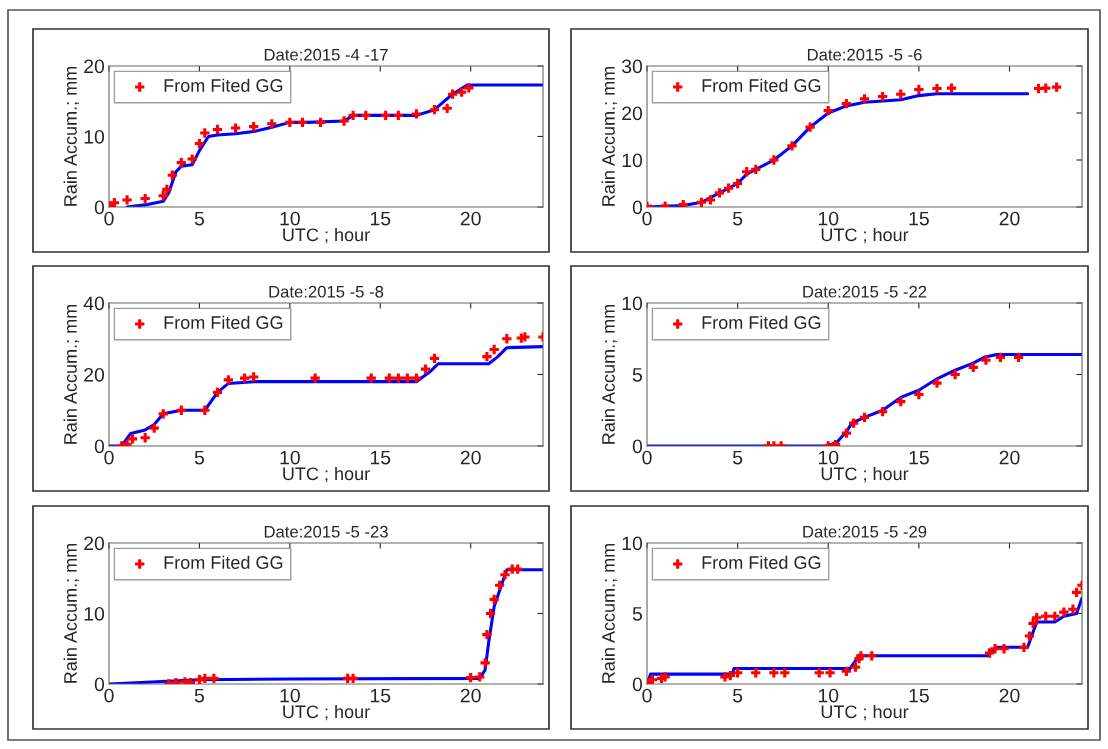  What do you see at coordinates (326, 54) in the screenshot?
I see `chart-title: Date:2015 -4 -17` at bounding box center [326, 54].